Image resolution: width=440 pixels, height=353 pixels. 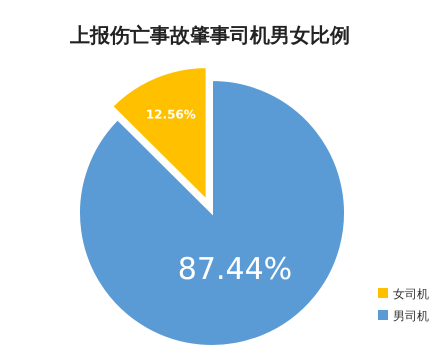 What do you see at coordinates (235, 269) in the screenshot?
I see `data-label: 87.44%` at bounding box center [235, 269].